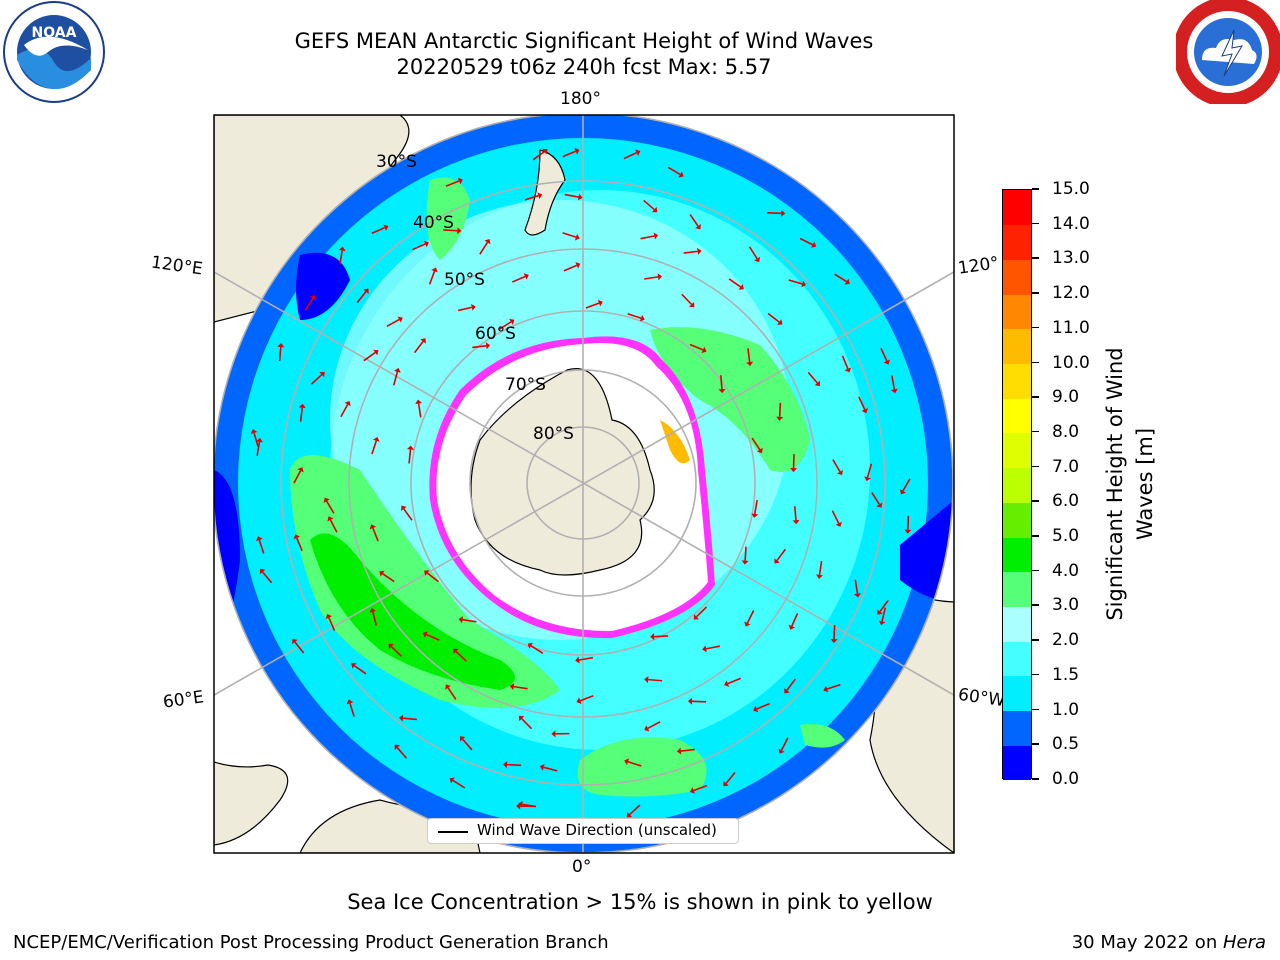 This screenshot has width=1280, height=960. What do you see at coordinates (580, 99) in the screenshot?
I see `lon-label-180: 180°` at bounding box center [580, 99].